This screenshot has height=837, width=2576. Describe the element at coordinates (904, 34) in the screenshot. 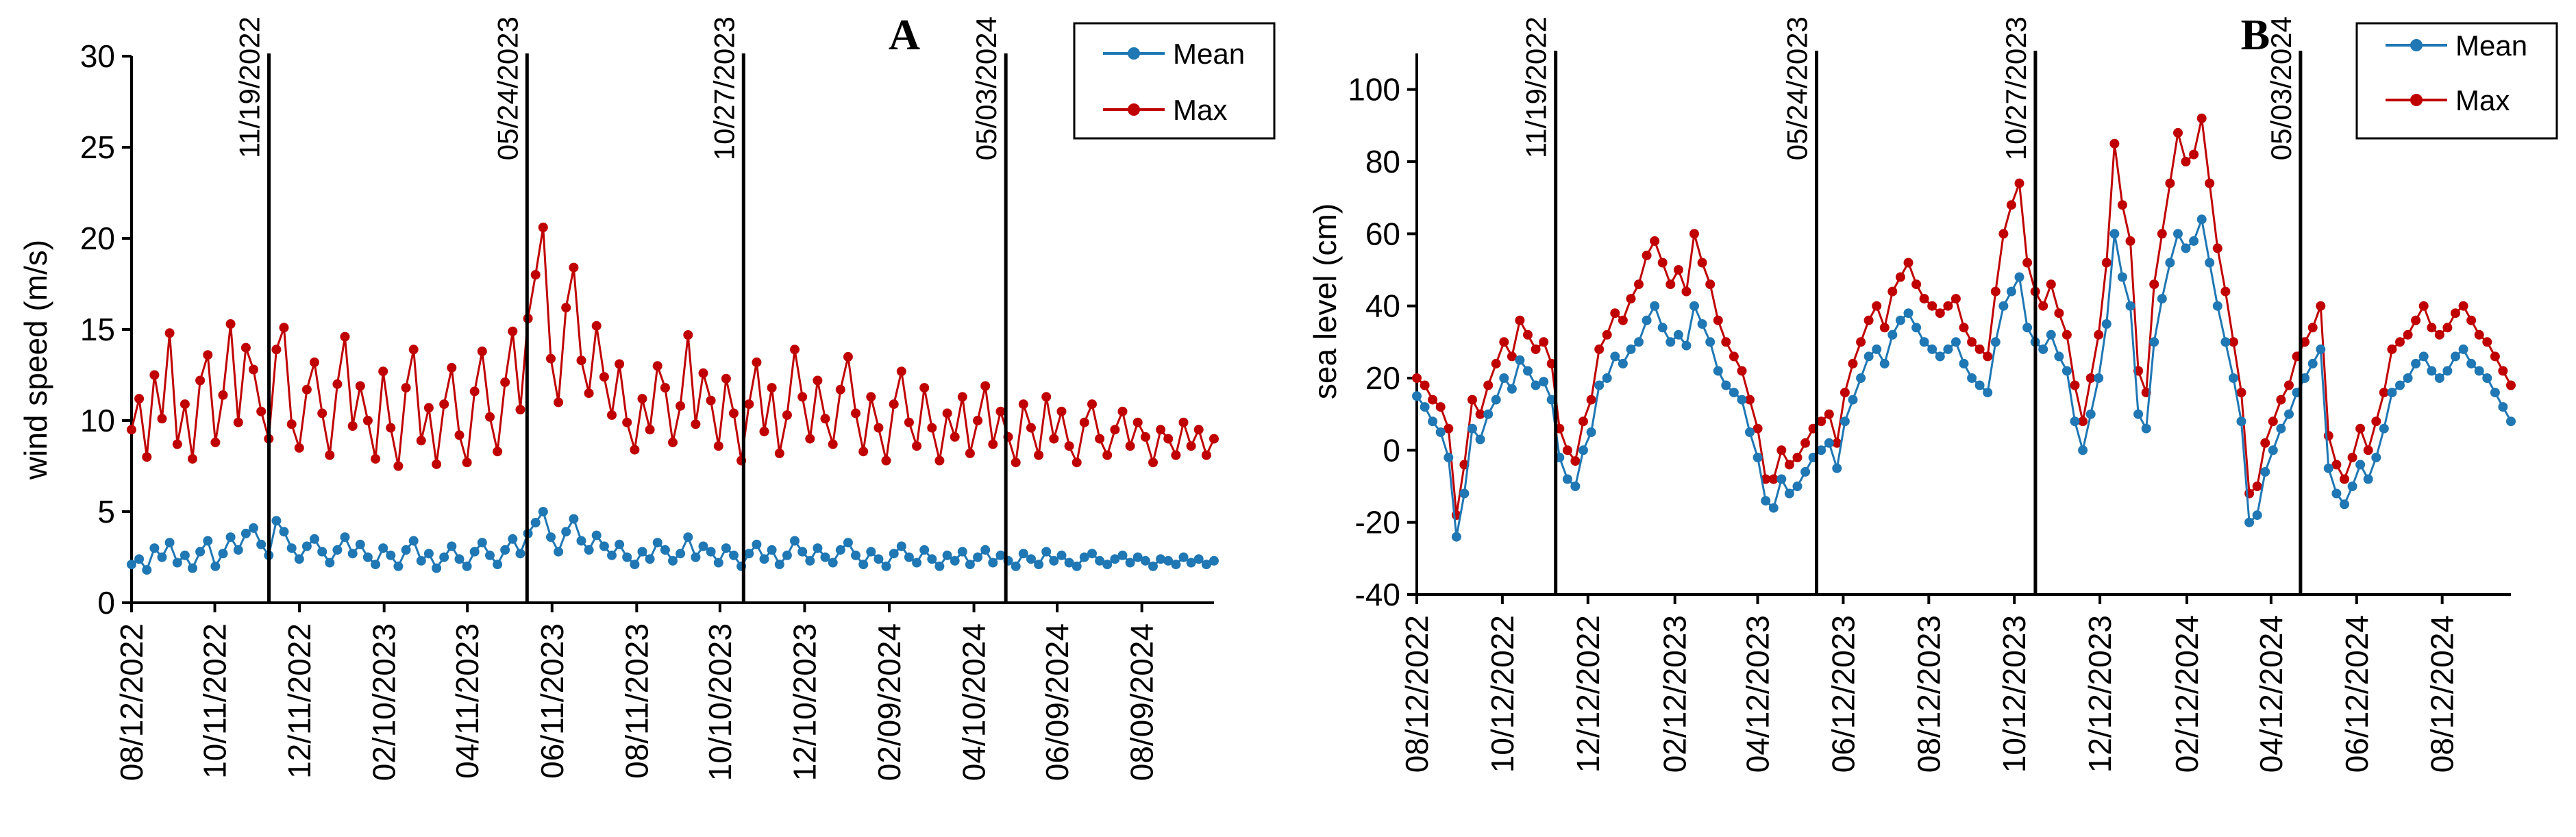

I see `panel-label: A` at that location.